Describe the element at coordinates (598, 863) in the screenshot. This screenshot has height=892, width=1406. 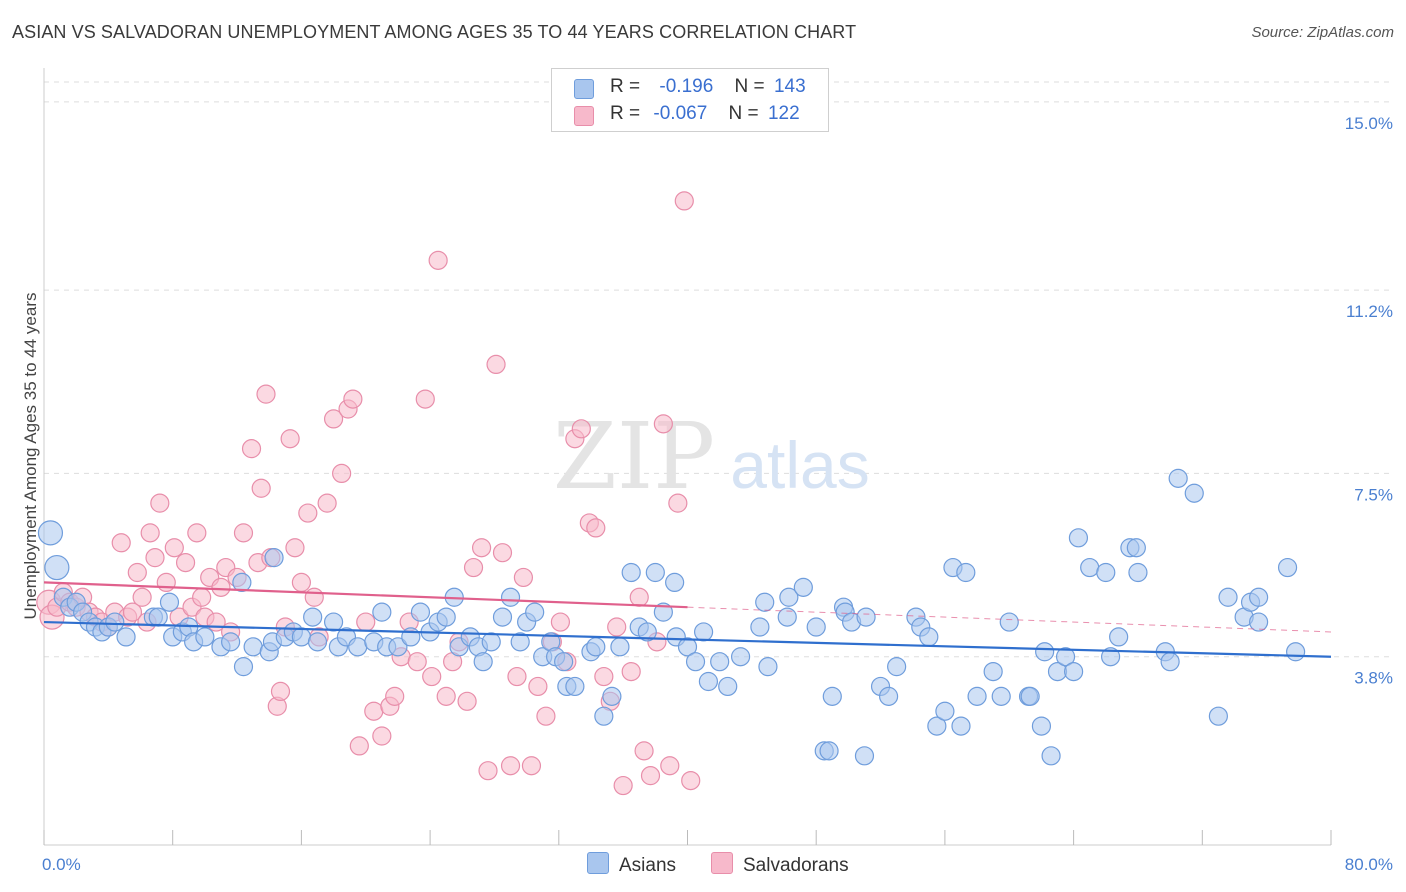
I see `bottom-asians-swatch` at that location.